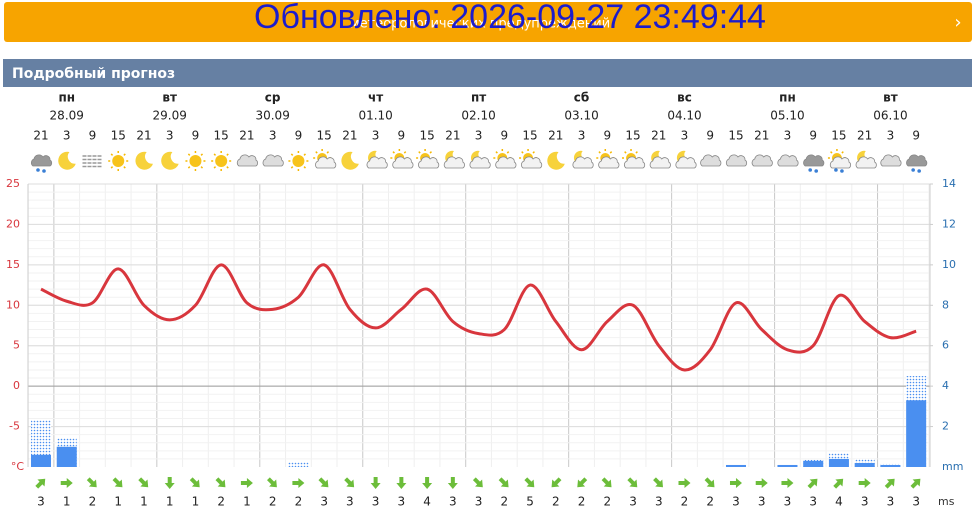  Describe the element at coordinates (684, 116) in the screenshot. I see `day-date: 04.10` at that location.